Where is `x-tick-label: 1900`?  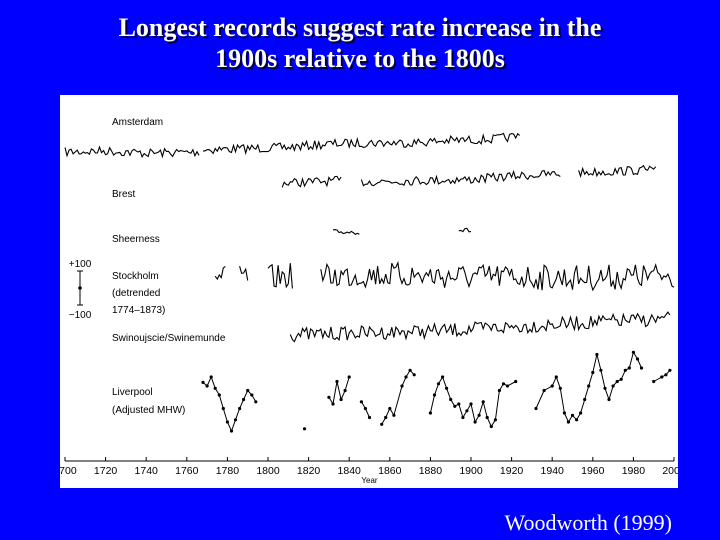
x-tick-label: 1900 is located at coordinates (471, 471).